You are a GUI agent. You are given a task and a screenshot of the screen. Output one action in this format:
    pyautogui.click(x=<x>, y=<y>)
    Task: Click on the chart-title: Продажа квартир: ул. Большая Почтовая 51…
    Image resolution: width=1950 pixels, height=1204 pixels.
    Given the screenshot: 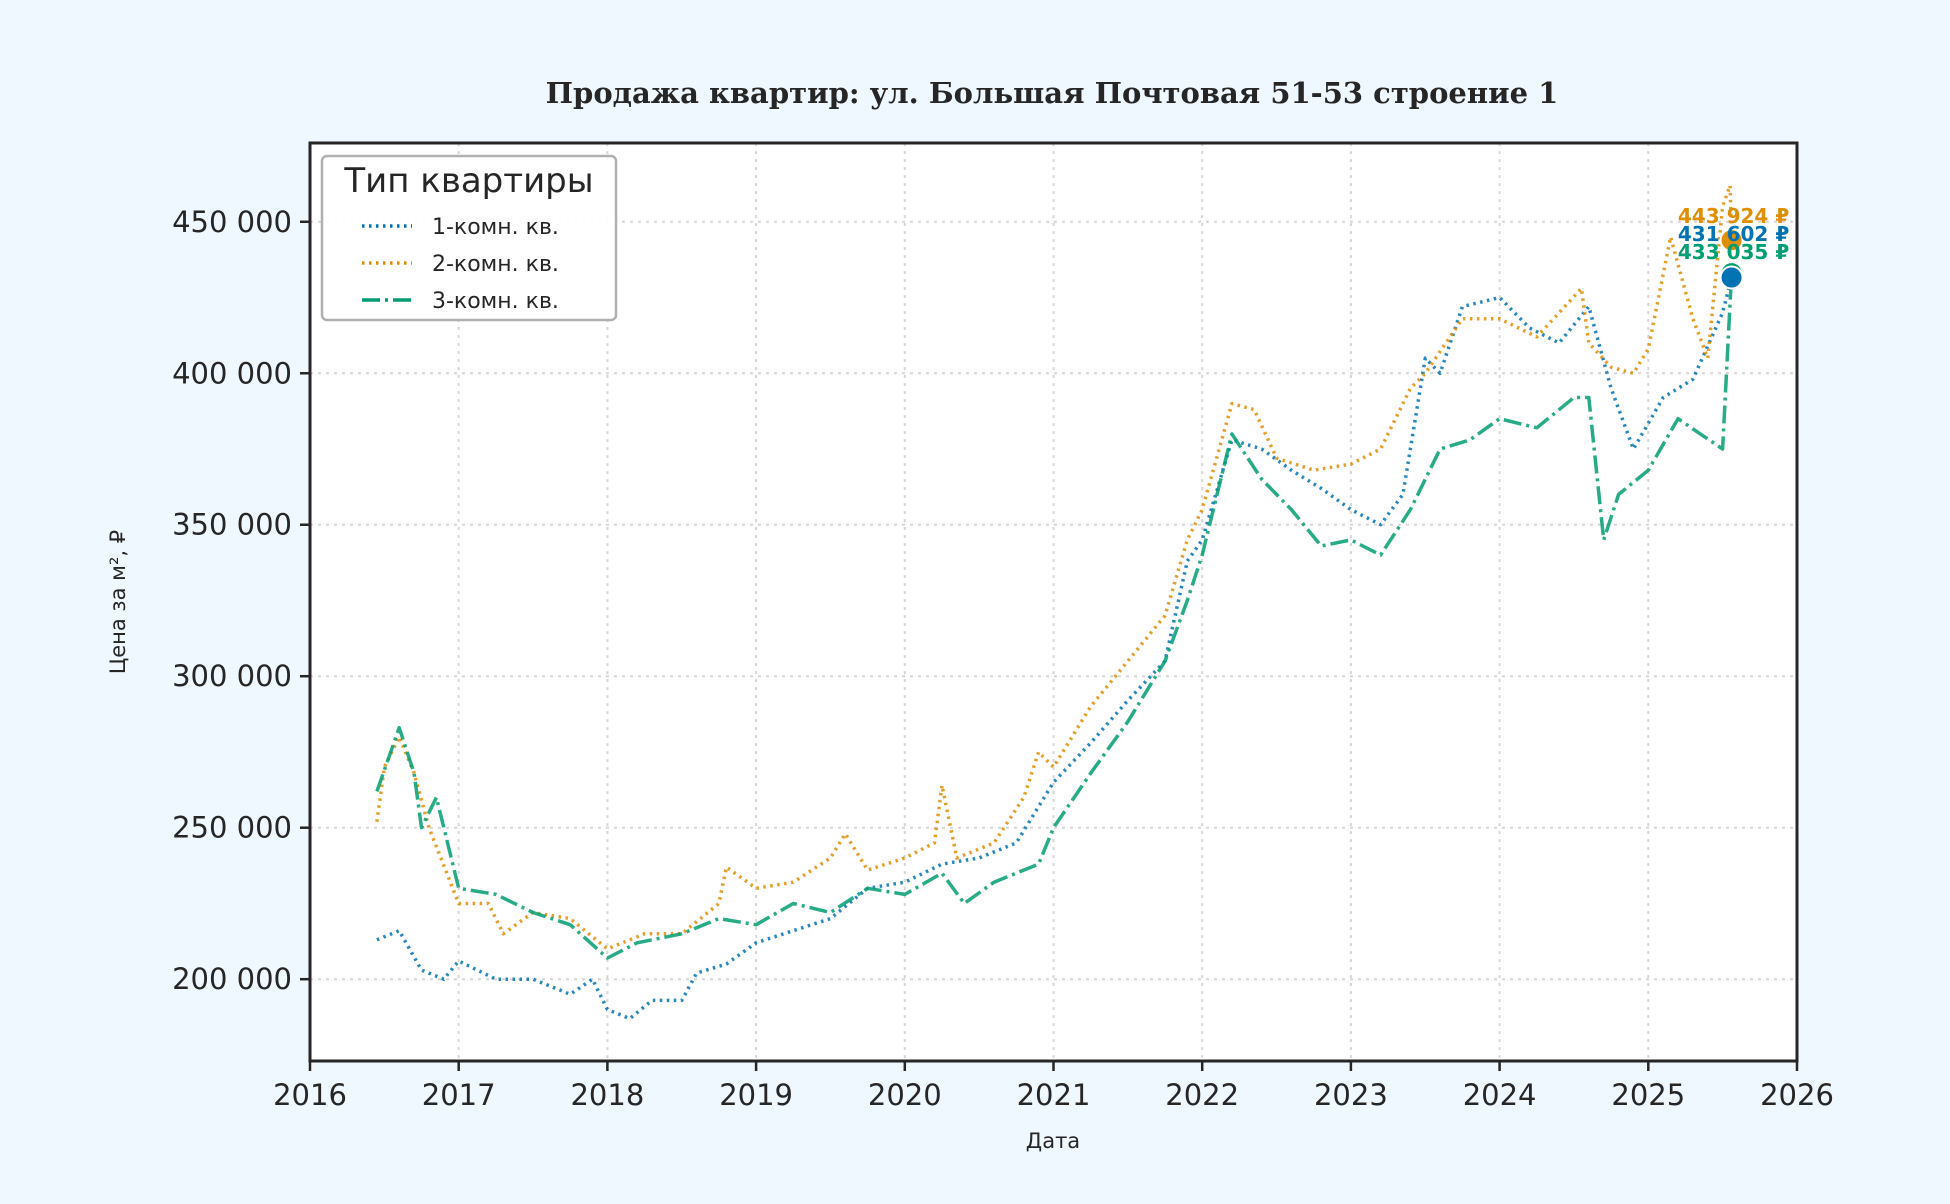 What is the action you would take?
    pyautogui.click(x=1052, y=93)
    